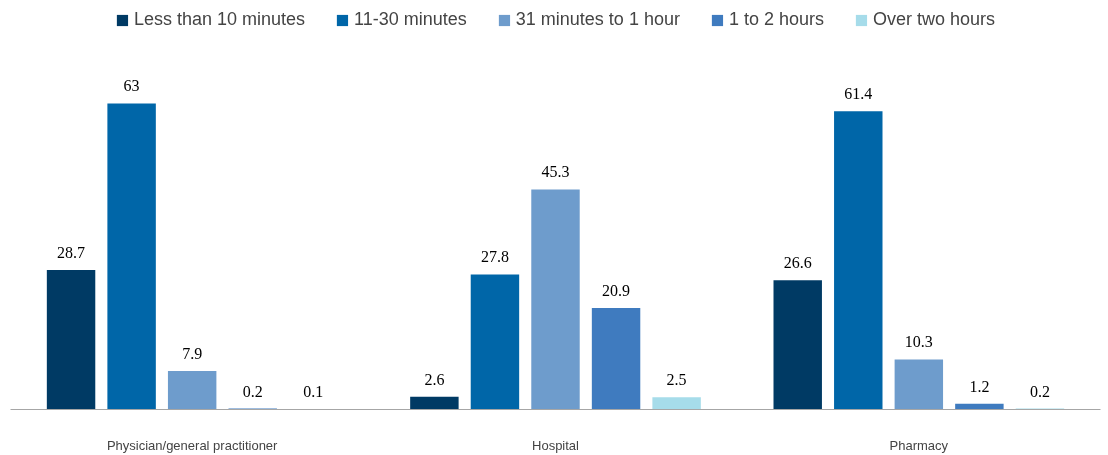 Image resolution: width=1108 pixels, height=455 pixels. Describe the element at coordinates (597, 19) in the screenshot. I see `legend-label: 31 minutes to 1 hour` at that location.